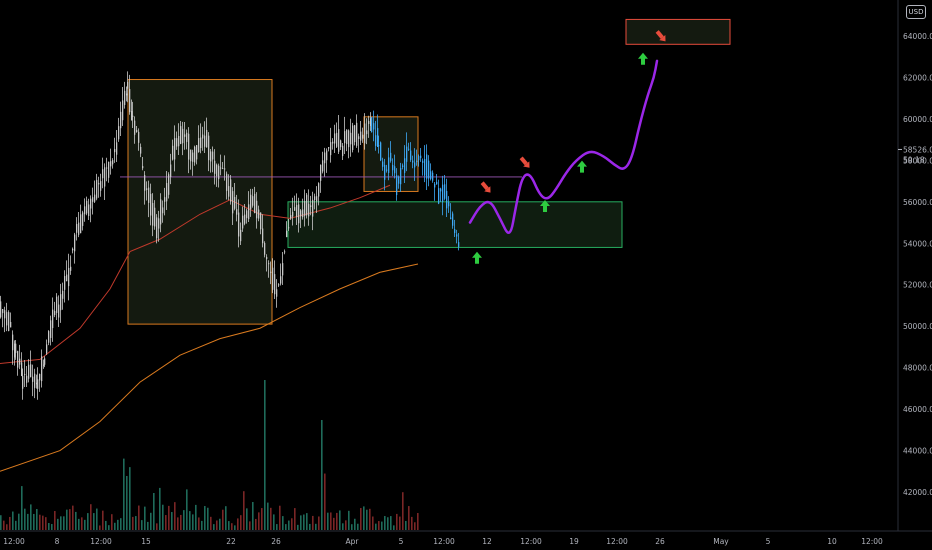 This screenshot has width=932, height=550. I want to click on countdown-label: 50:18, so click(914, 159).